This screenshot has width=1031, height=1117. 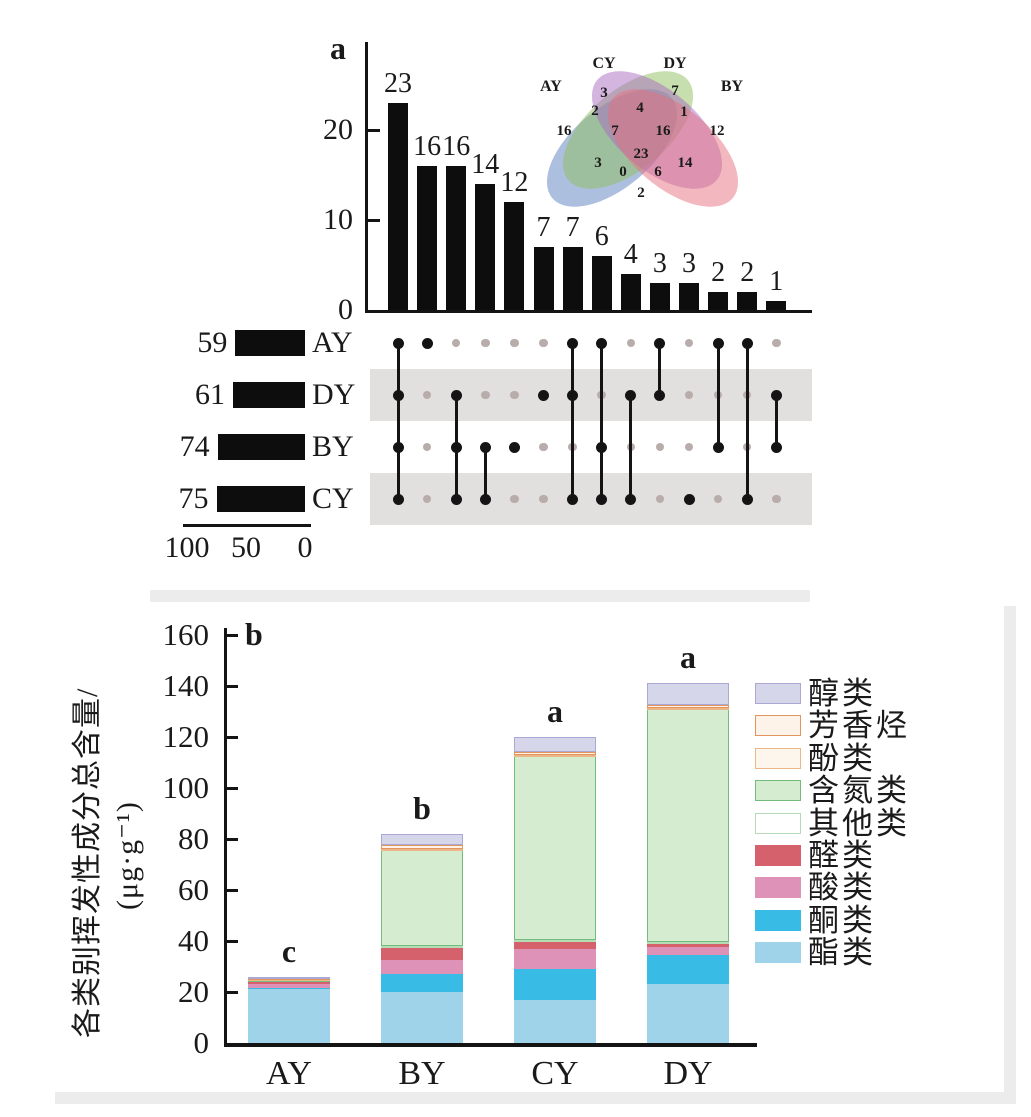 I want to click on panel-b-label: b, so click(x=254, y=634).